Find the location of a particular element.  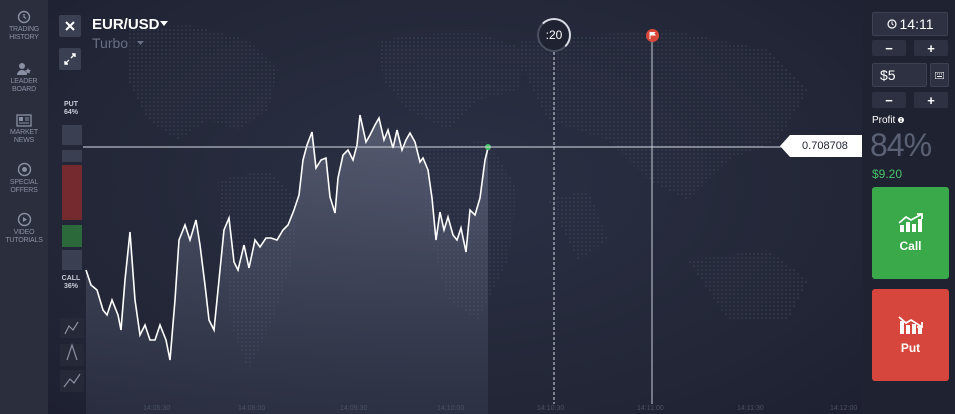

asset-name: EUR/USD is located at coordinates (126, 24).